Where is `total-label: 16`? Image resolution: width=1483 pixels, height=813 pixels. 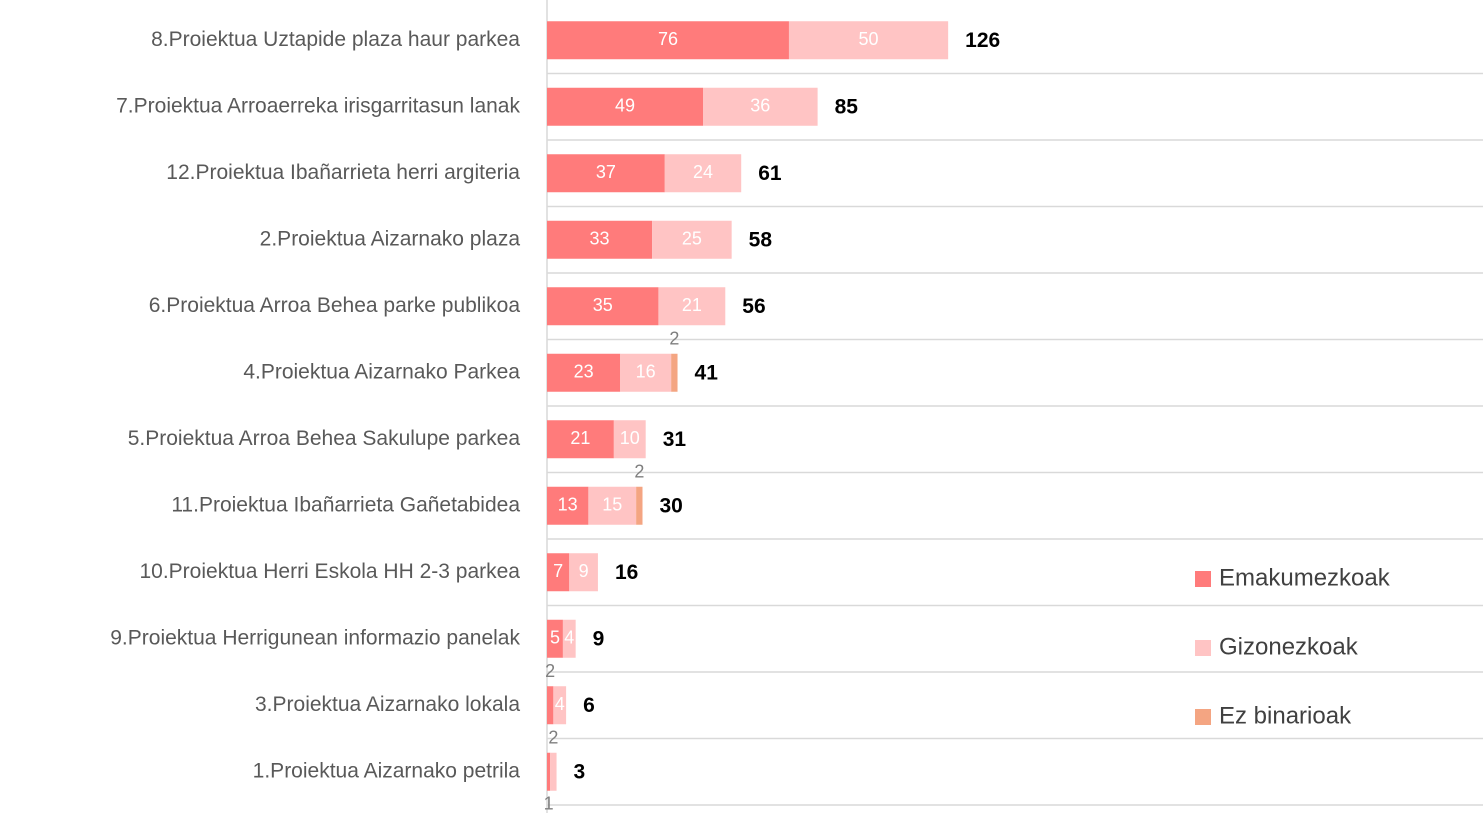
total-label: 16 is located at coordinates (626, 572).